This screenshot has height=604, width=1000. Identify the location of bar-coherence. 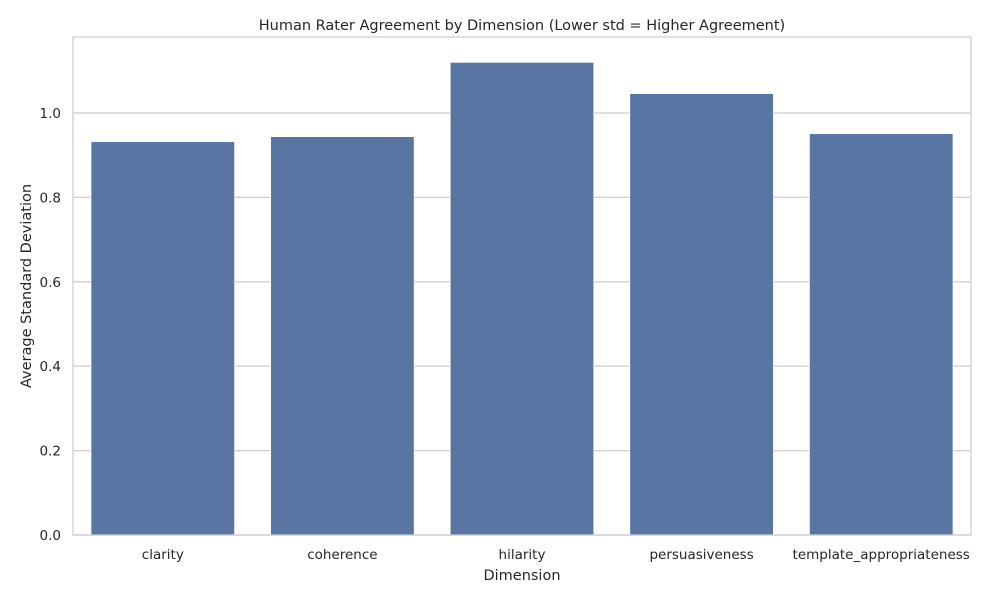
(342, 336).